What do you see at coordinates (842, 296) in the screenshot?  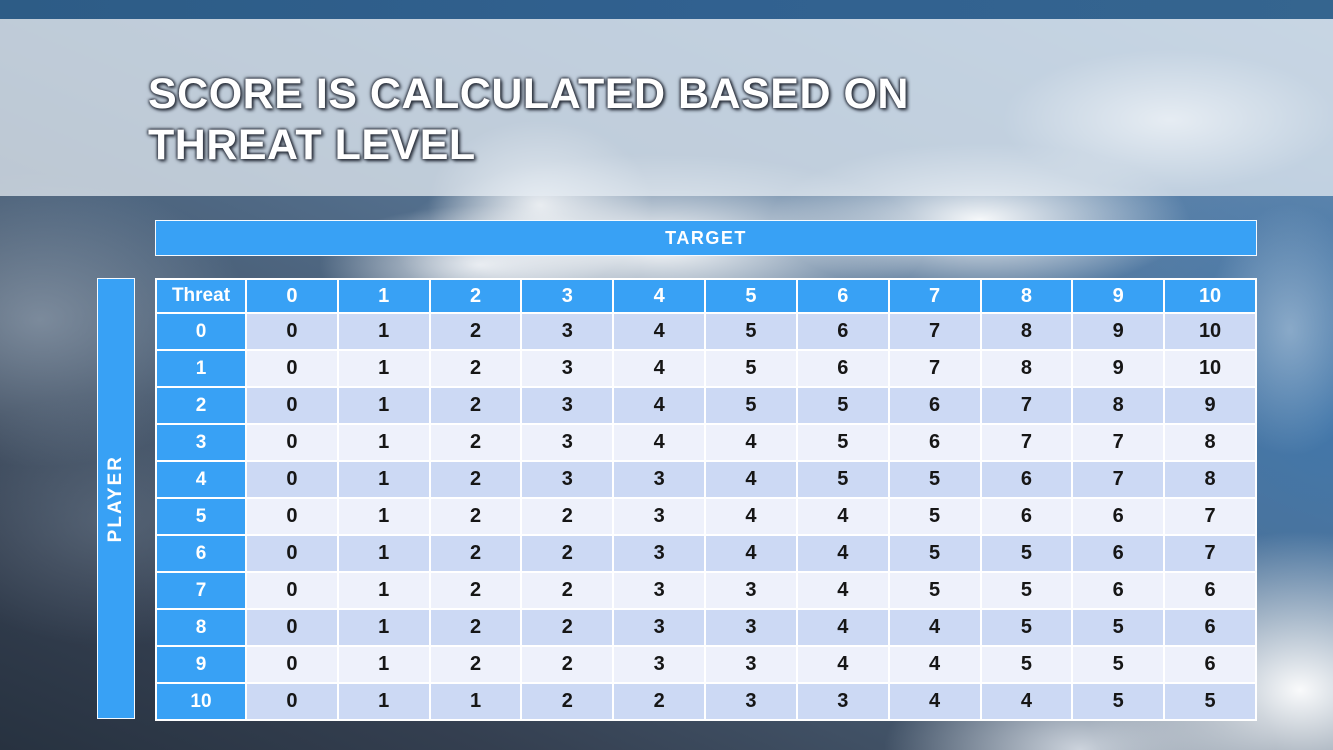 I see `column-header: 6` at bounding box center [842, 296].